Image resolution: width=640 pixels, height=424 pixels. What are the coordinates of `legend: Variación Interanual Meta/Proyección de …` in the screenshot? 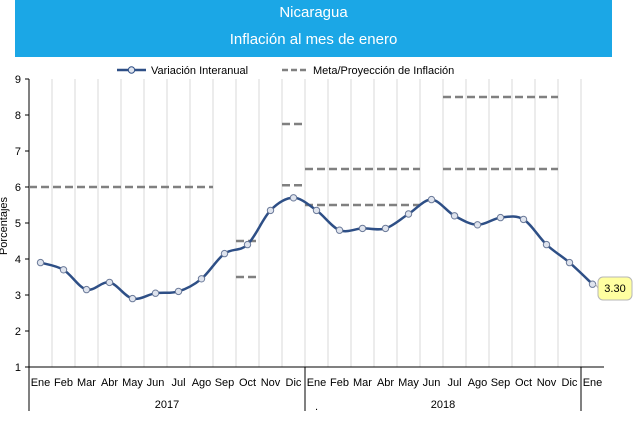 It's located at (285, 71).